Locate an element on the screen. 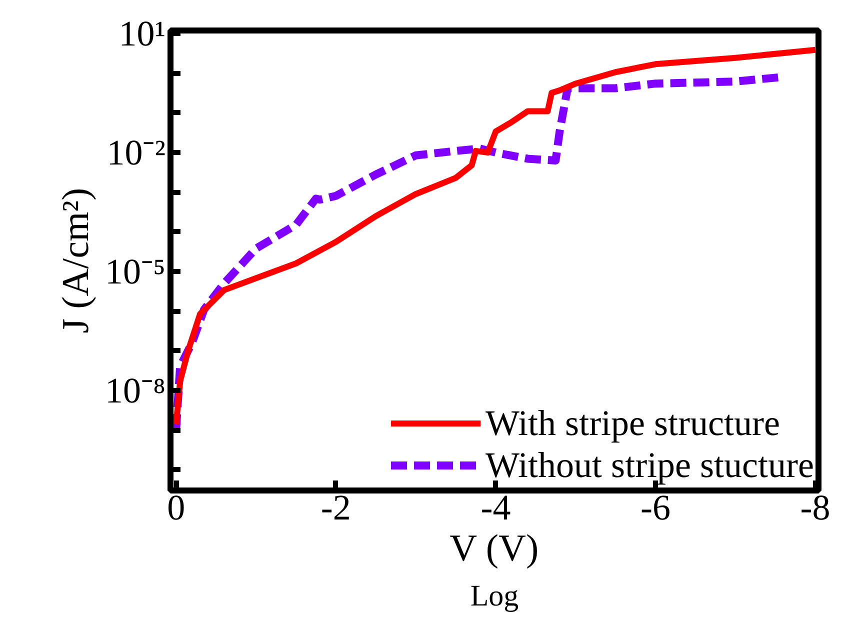 The width and height of the screenshot is (843, 617). y-axis-title: J (A/cm²) is located at coordinates (75, 261).